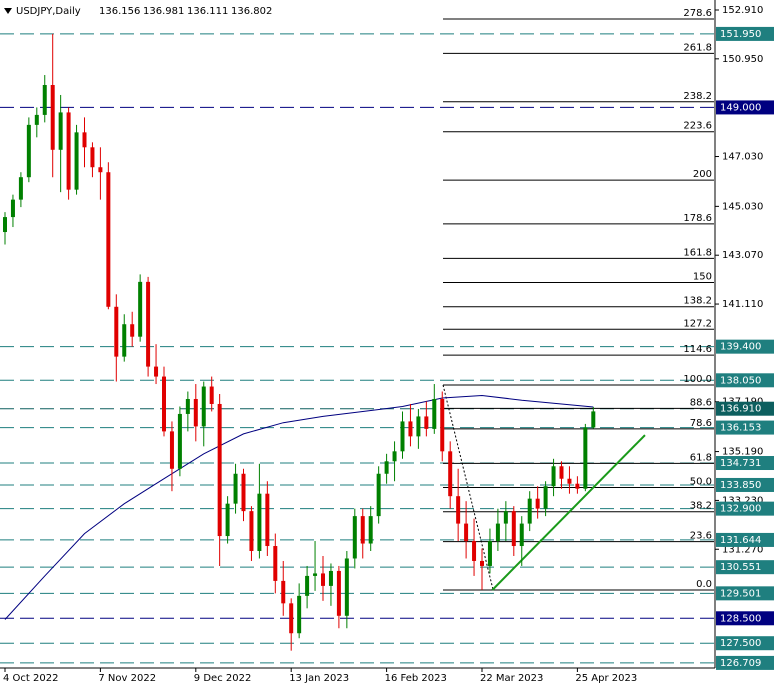  What do you see at coordinates (701, 457) in the screenshot?
I see `fib-label: 61.8` at bounding box center [701, 457].